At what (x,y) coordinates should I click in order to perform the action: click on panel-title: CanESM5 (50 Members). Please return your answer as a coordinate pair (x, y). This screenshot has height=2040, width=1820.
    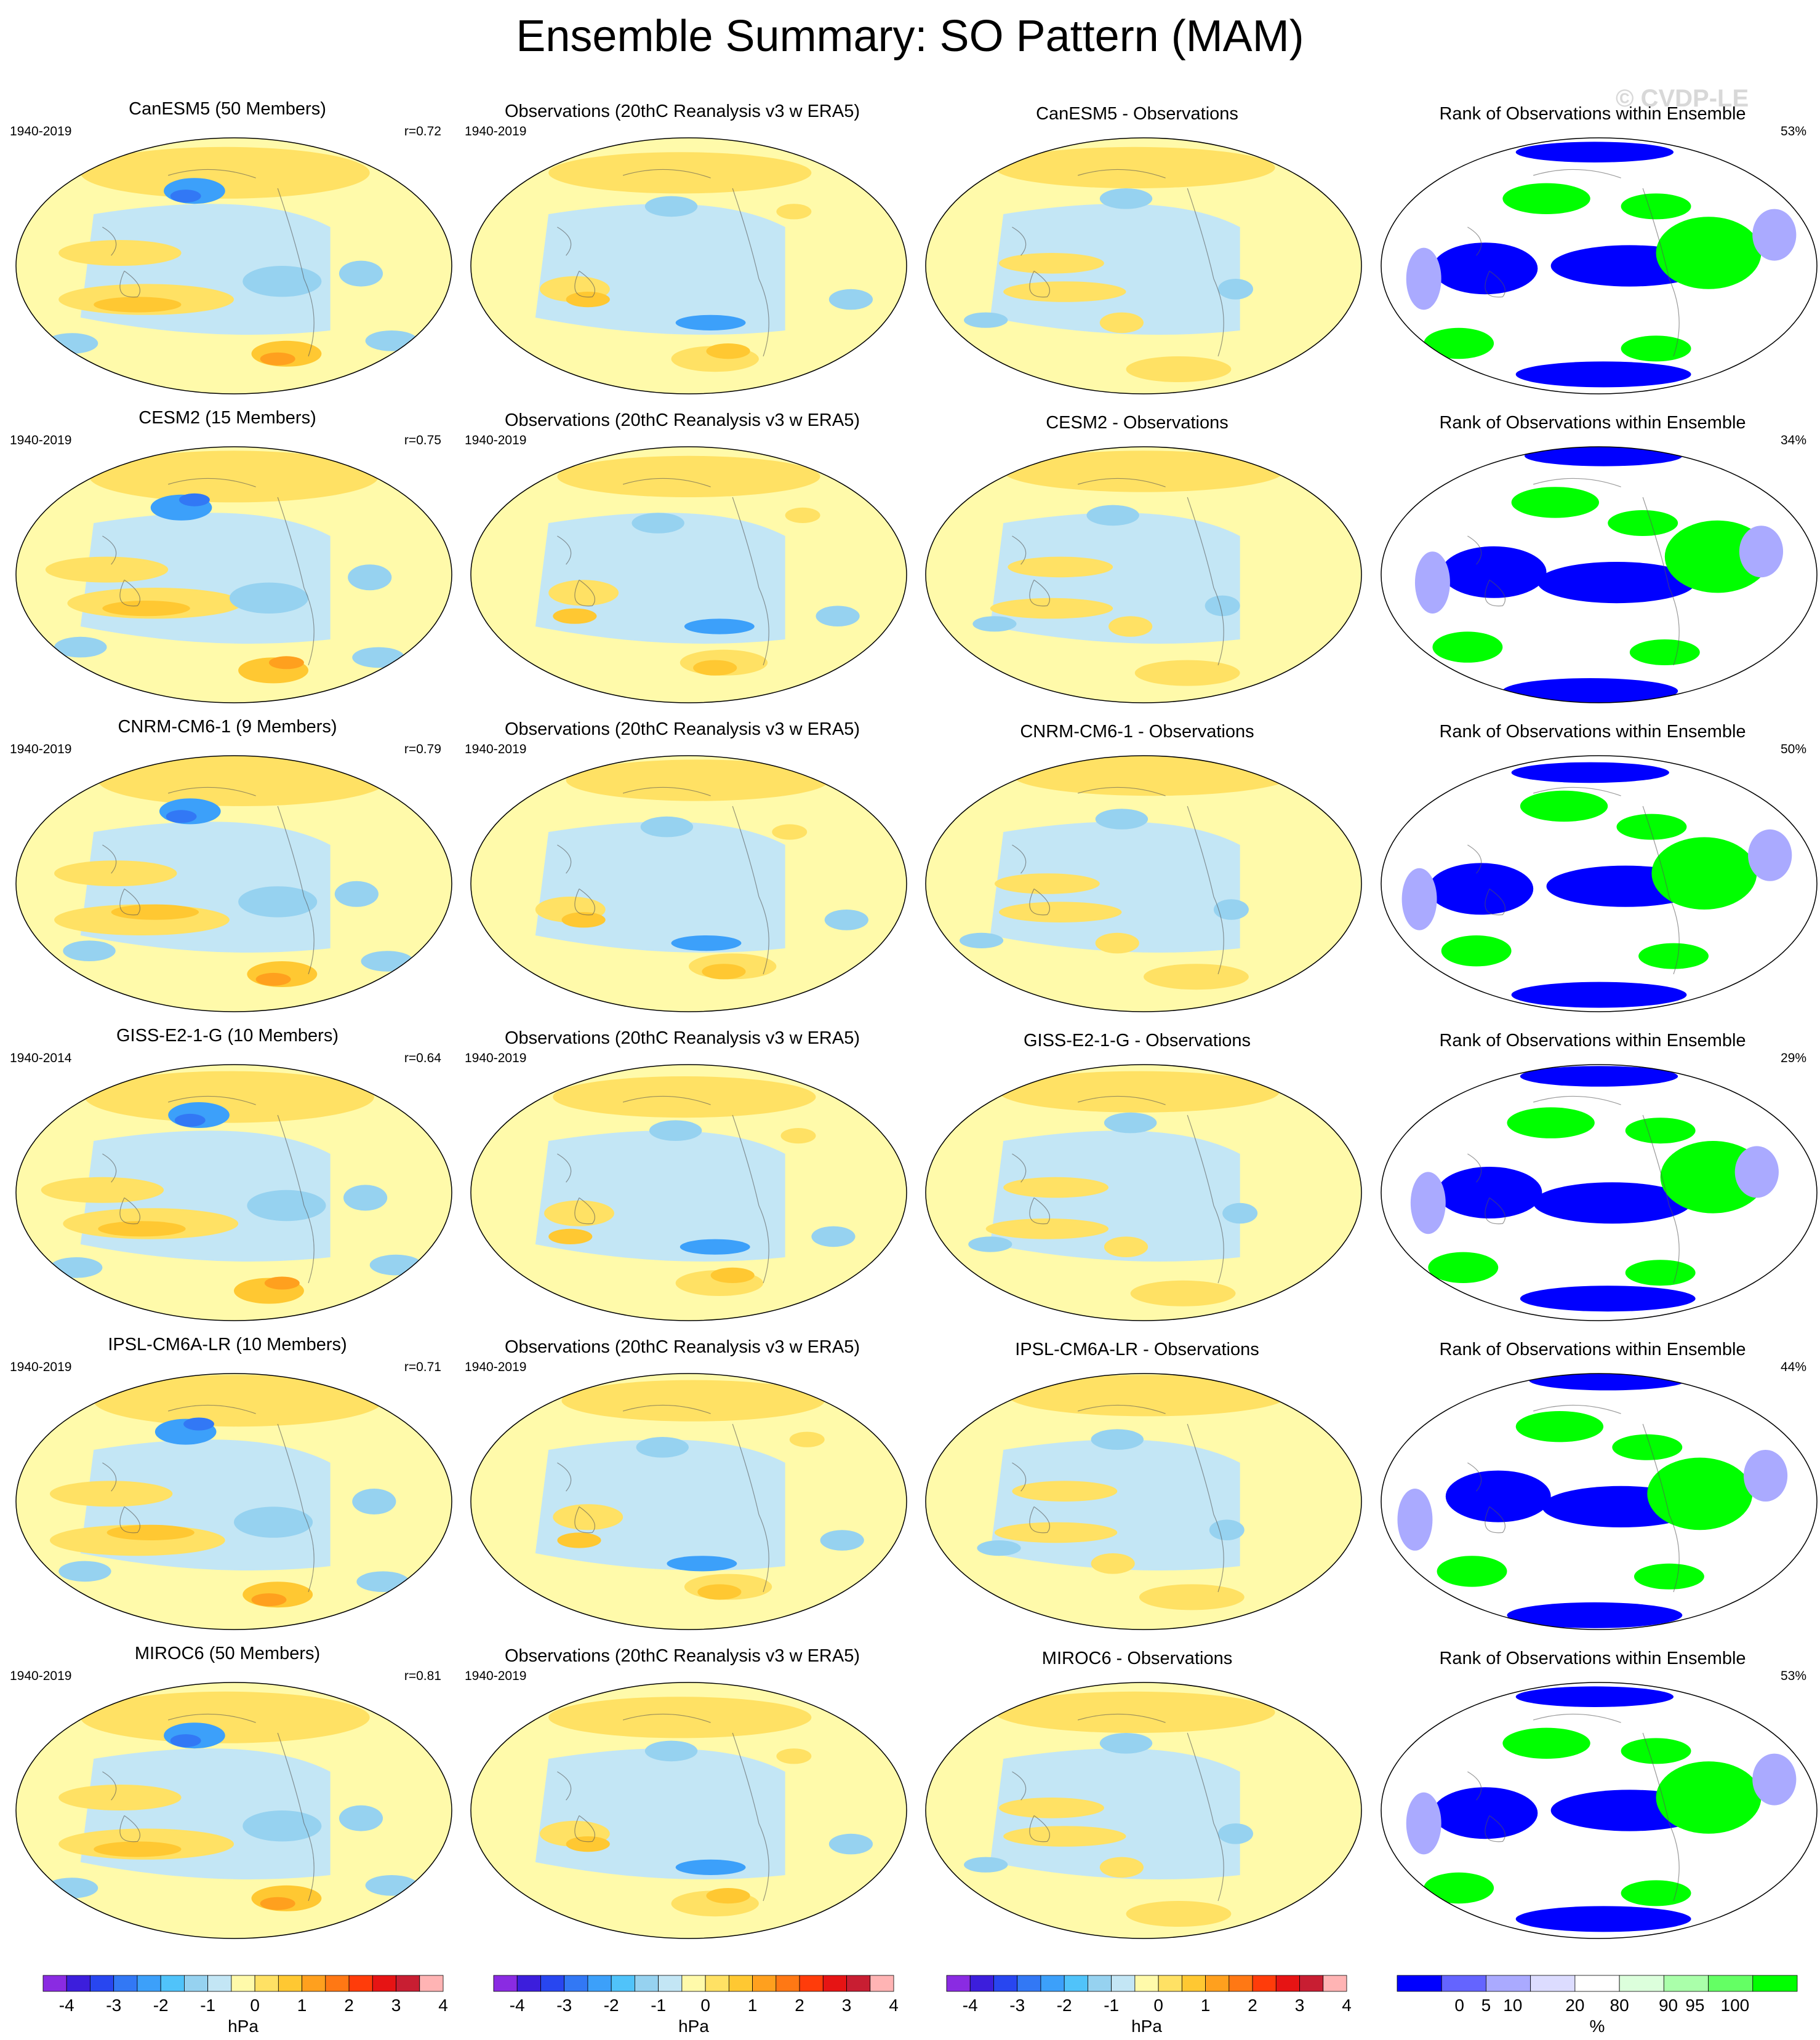
    Looking at the image, I should click on (227, 109).